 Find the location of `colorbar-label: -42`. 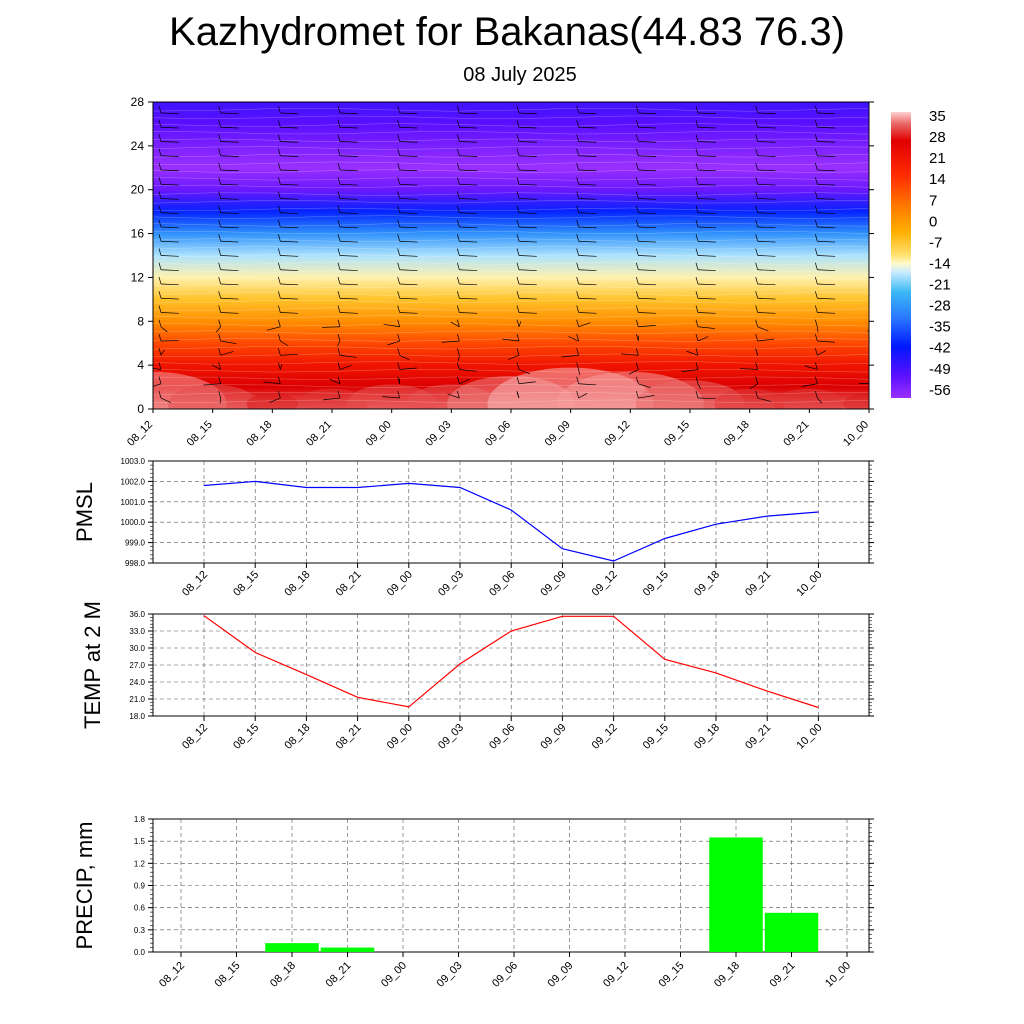

colorbar-label: -42 is located at coordinates (940, 348).